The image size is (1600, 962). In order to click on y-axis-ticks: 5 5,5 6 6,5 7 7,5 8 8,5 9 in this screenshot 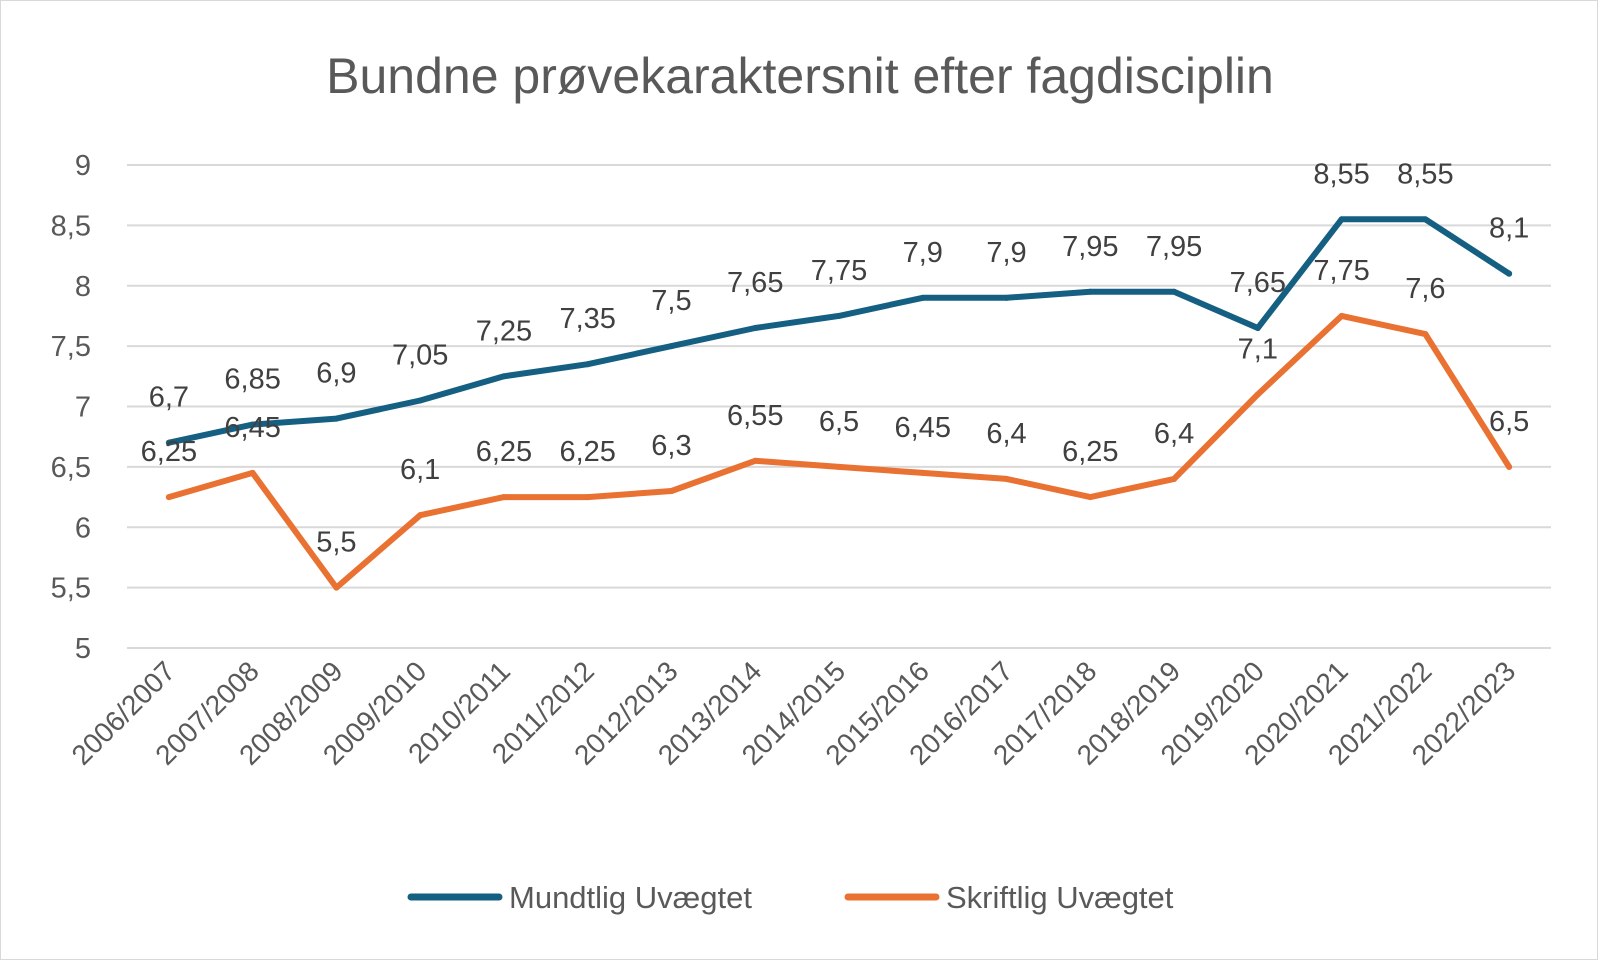, I will do `click(71, 407)`.